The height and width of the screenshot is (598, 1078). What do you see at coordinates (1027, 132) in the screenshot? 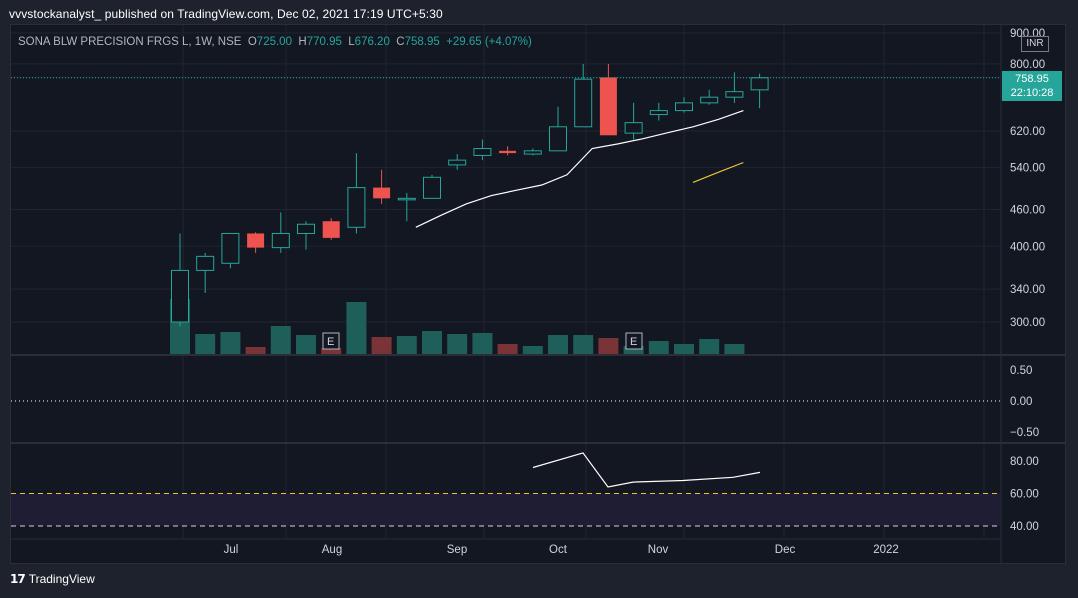
I see `price-tick-label: 620.00` at bounding box center [1027, 132].